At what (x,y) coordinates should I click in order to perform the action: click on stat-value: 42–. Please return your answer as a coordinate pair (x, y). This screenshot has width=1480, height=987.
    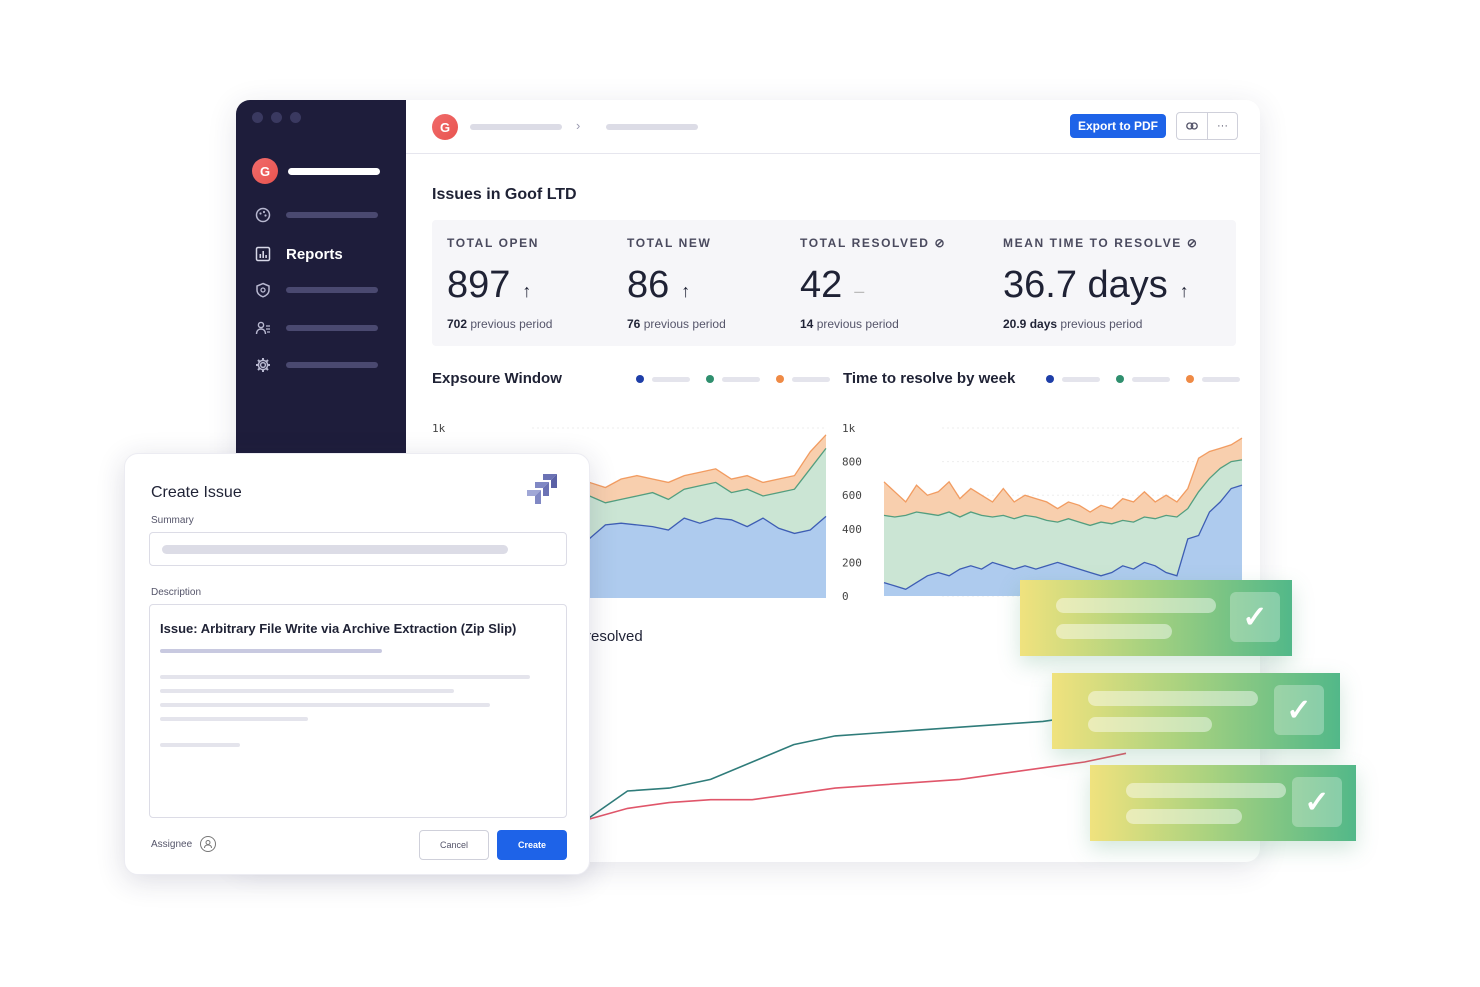
    Looking at the image, I should click on (873, 285).